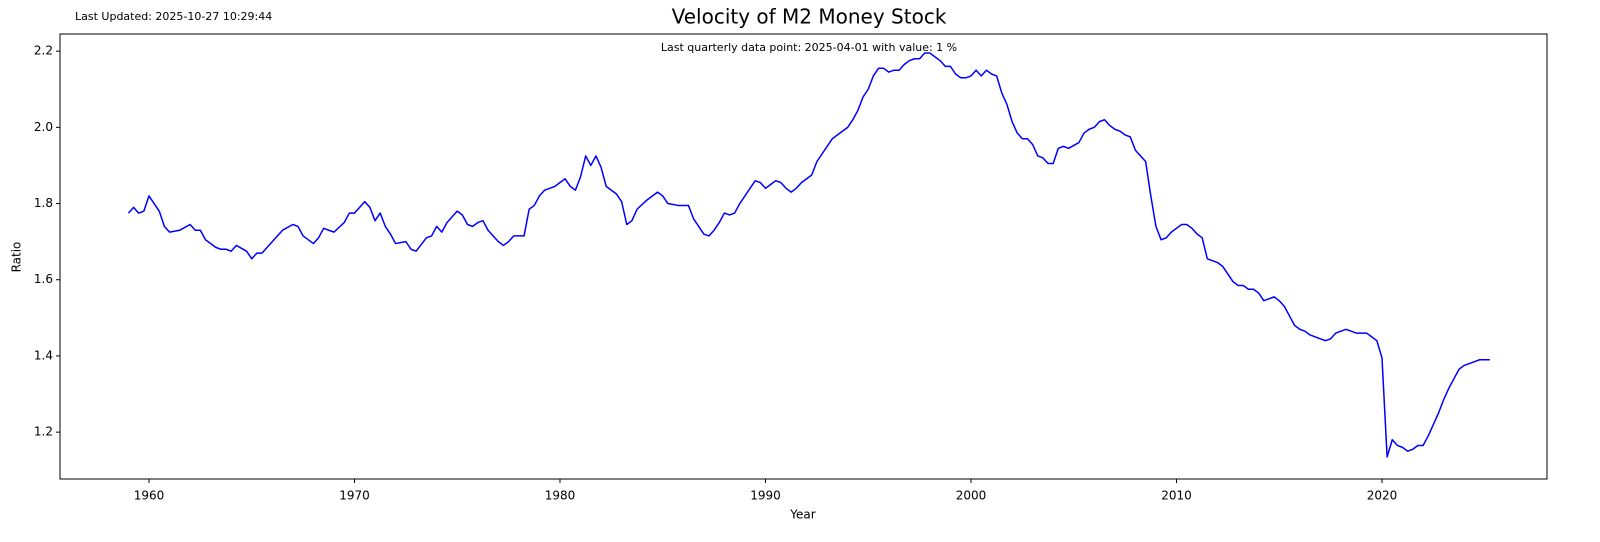  What do you see at coordinates (560, 496) in the screenshot?
I see `x-tick-label: 1980` at bounding box center [560, 496].